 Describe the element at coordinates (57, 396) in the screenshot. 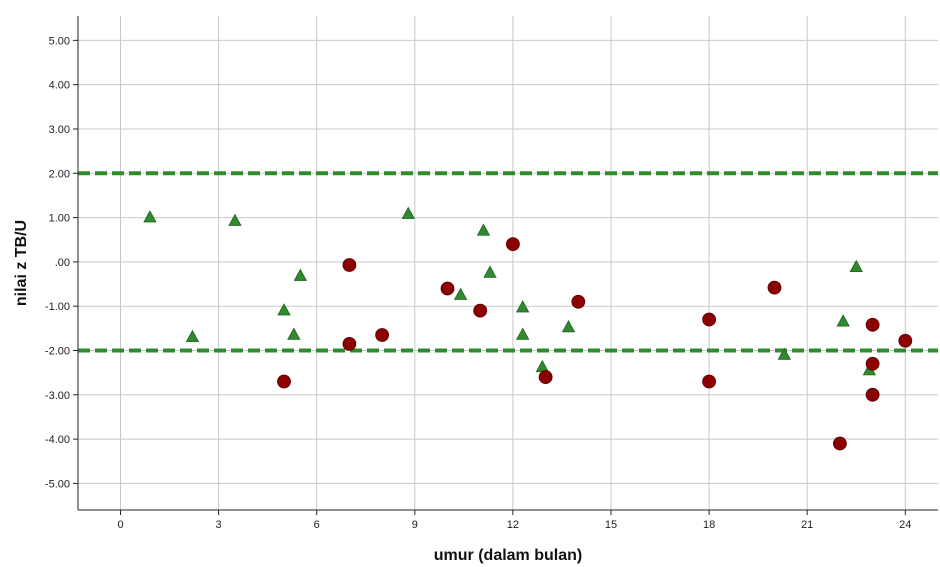

I see `y-tick-label: -3.00` at that location.